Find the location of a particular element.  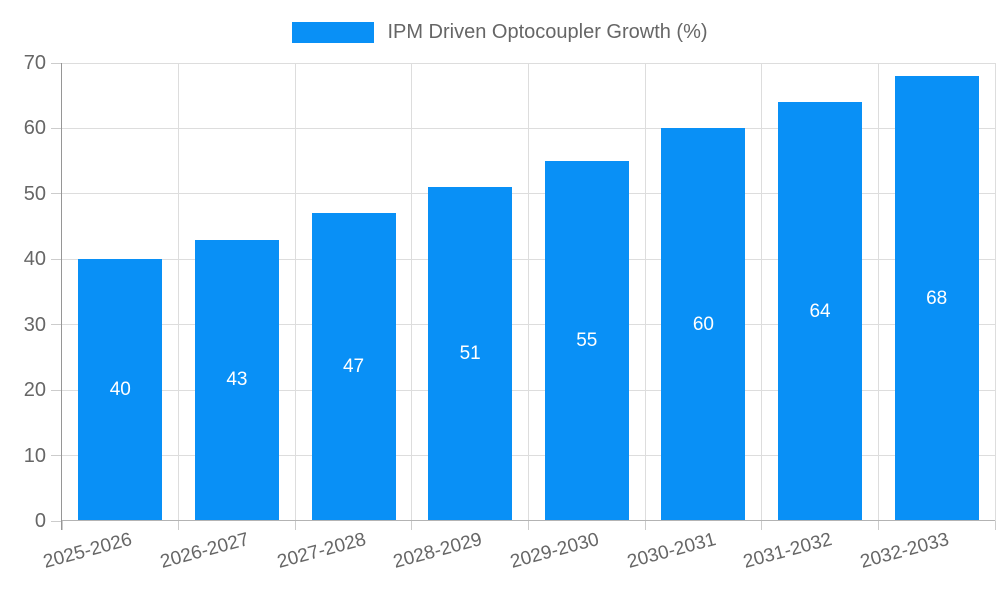

x-axis-label: 2026-2027 is located at coordinates (205, 551).